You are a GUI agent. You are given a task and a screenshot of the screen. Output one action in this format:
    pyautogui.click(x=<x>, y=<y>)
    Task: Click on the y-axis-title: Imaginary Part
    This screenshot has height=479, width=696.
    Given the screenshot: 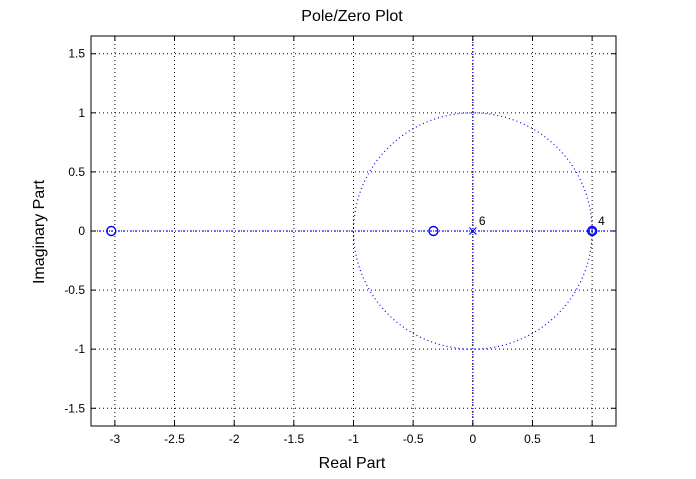 What is the action you would take?
    pyautogui.click(x=39, y=231)
    